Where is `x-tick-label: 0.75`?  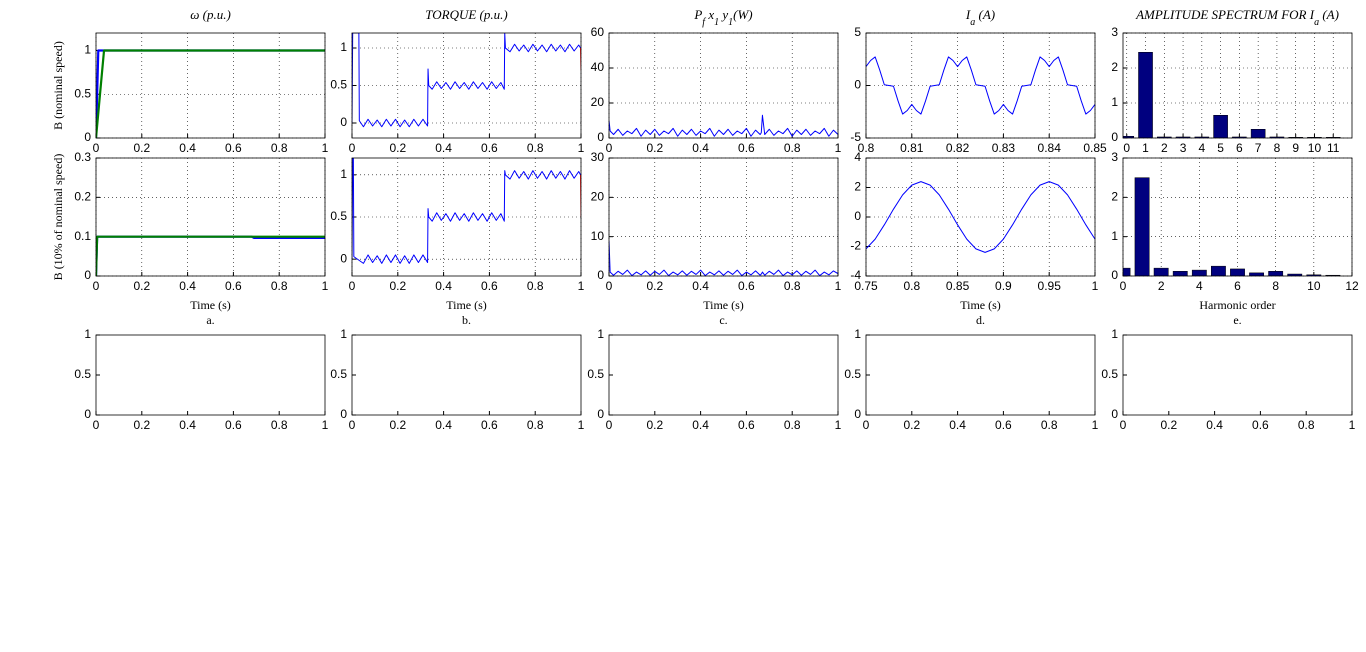
x-tick-label: 0.75 is located at coordinates (866, 286).